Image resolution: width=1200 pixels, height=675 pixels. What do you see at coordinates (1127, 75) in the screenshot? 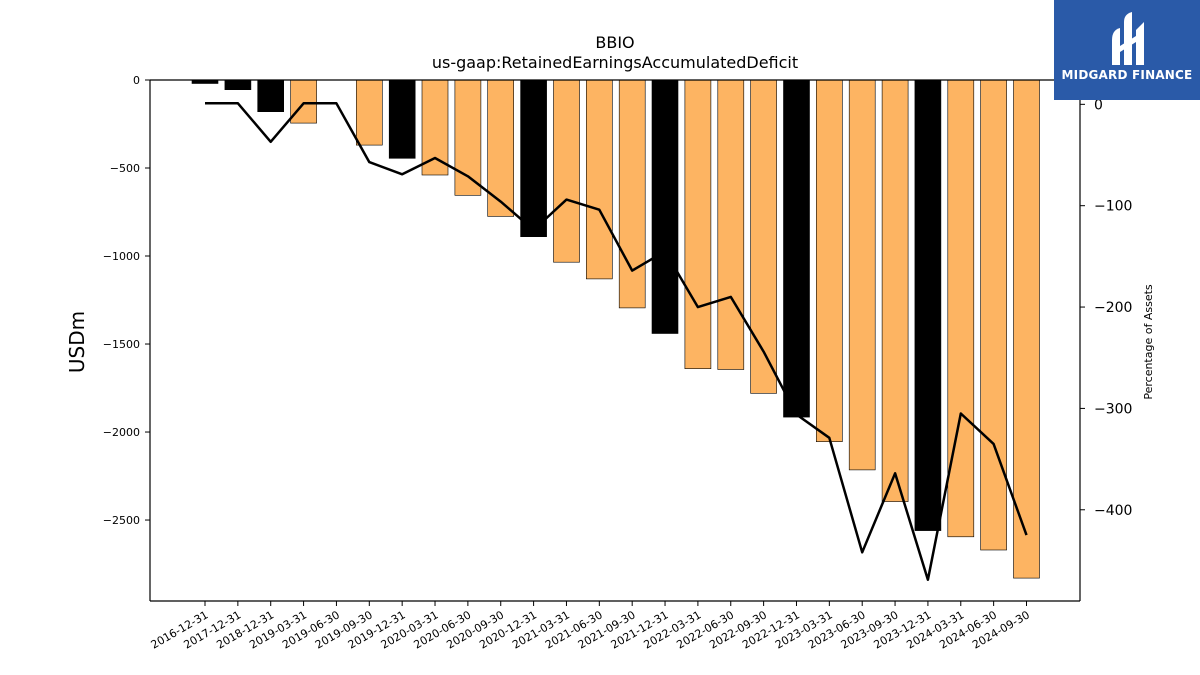
I see `brand-logo-text: MIDGARD FINANCE` at bounding box center [1127, 75].